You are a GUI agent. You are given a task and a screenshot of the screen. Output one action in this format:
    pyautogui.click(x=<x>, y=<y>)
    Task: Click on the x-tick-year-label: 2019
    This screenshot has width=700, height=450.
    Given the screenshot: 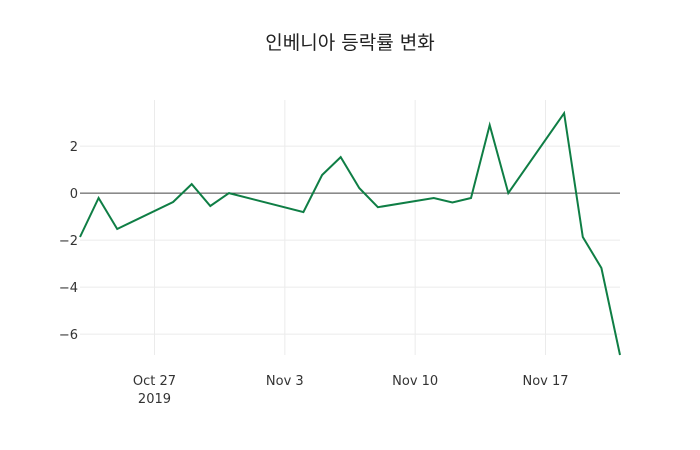 What is the action you would take?
    pyautogui.click(x=154, y=399)
    